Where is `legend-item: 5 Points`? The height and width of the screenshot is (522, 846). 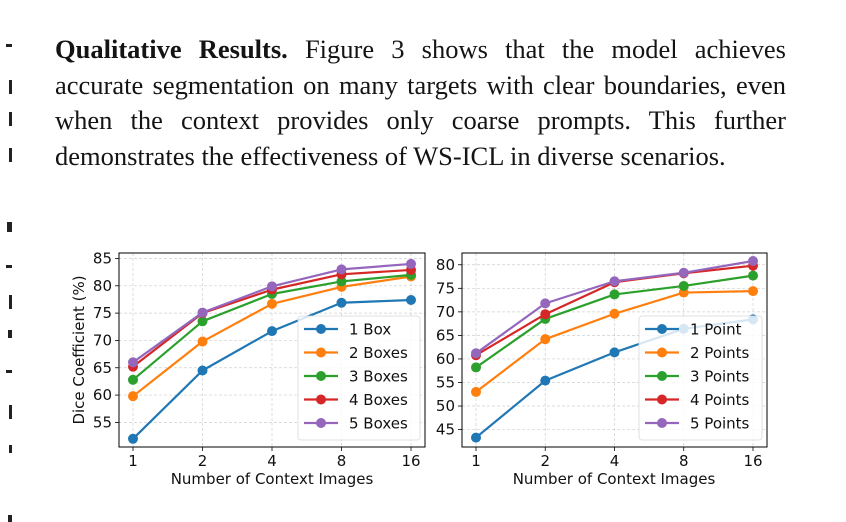
legend-item: 5 Points is located at coordinates (697, 424).